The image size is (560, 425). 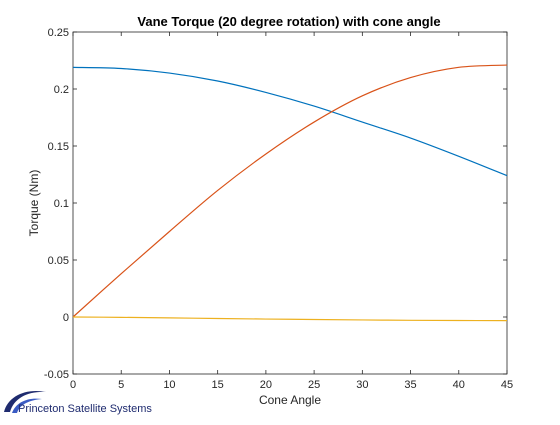 I want to click on y-tick-label: -0.05, so click(x=56, y=375).